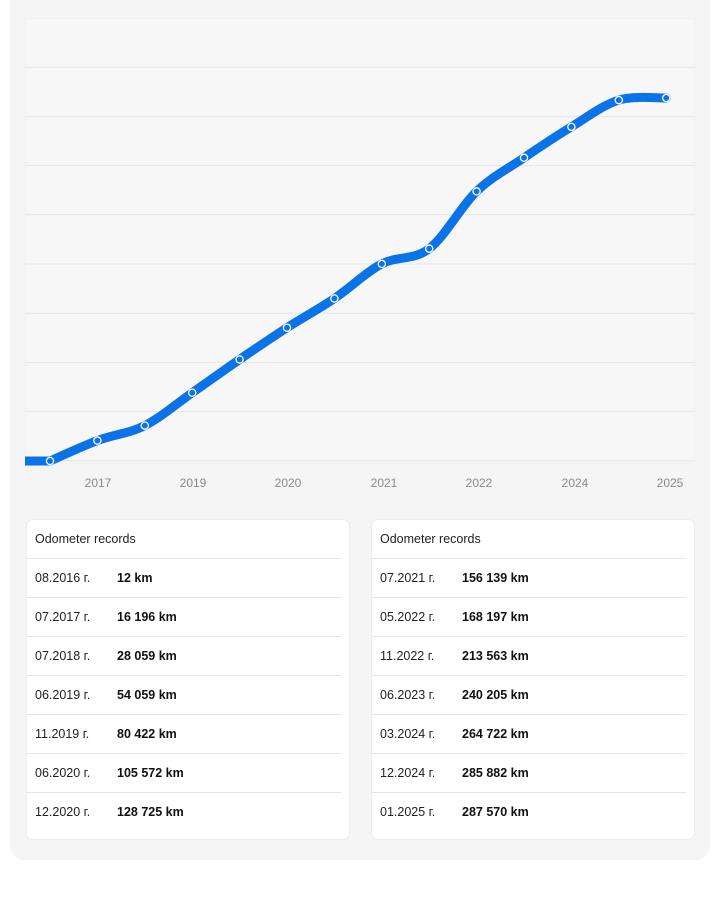  I want to click on record-date: 07.2017 г., so click(63, 617).